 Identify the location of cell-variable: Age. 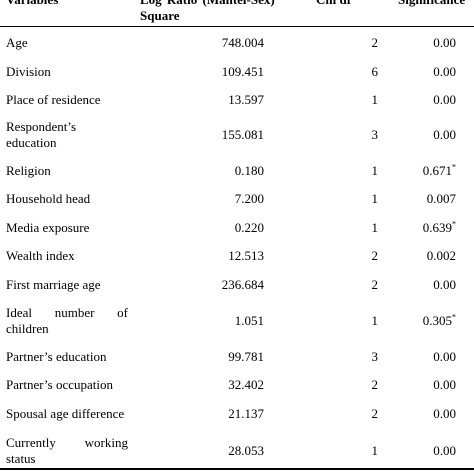
(17, 42).